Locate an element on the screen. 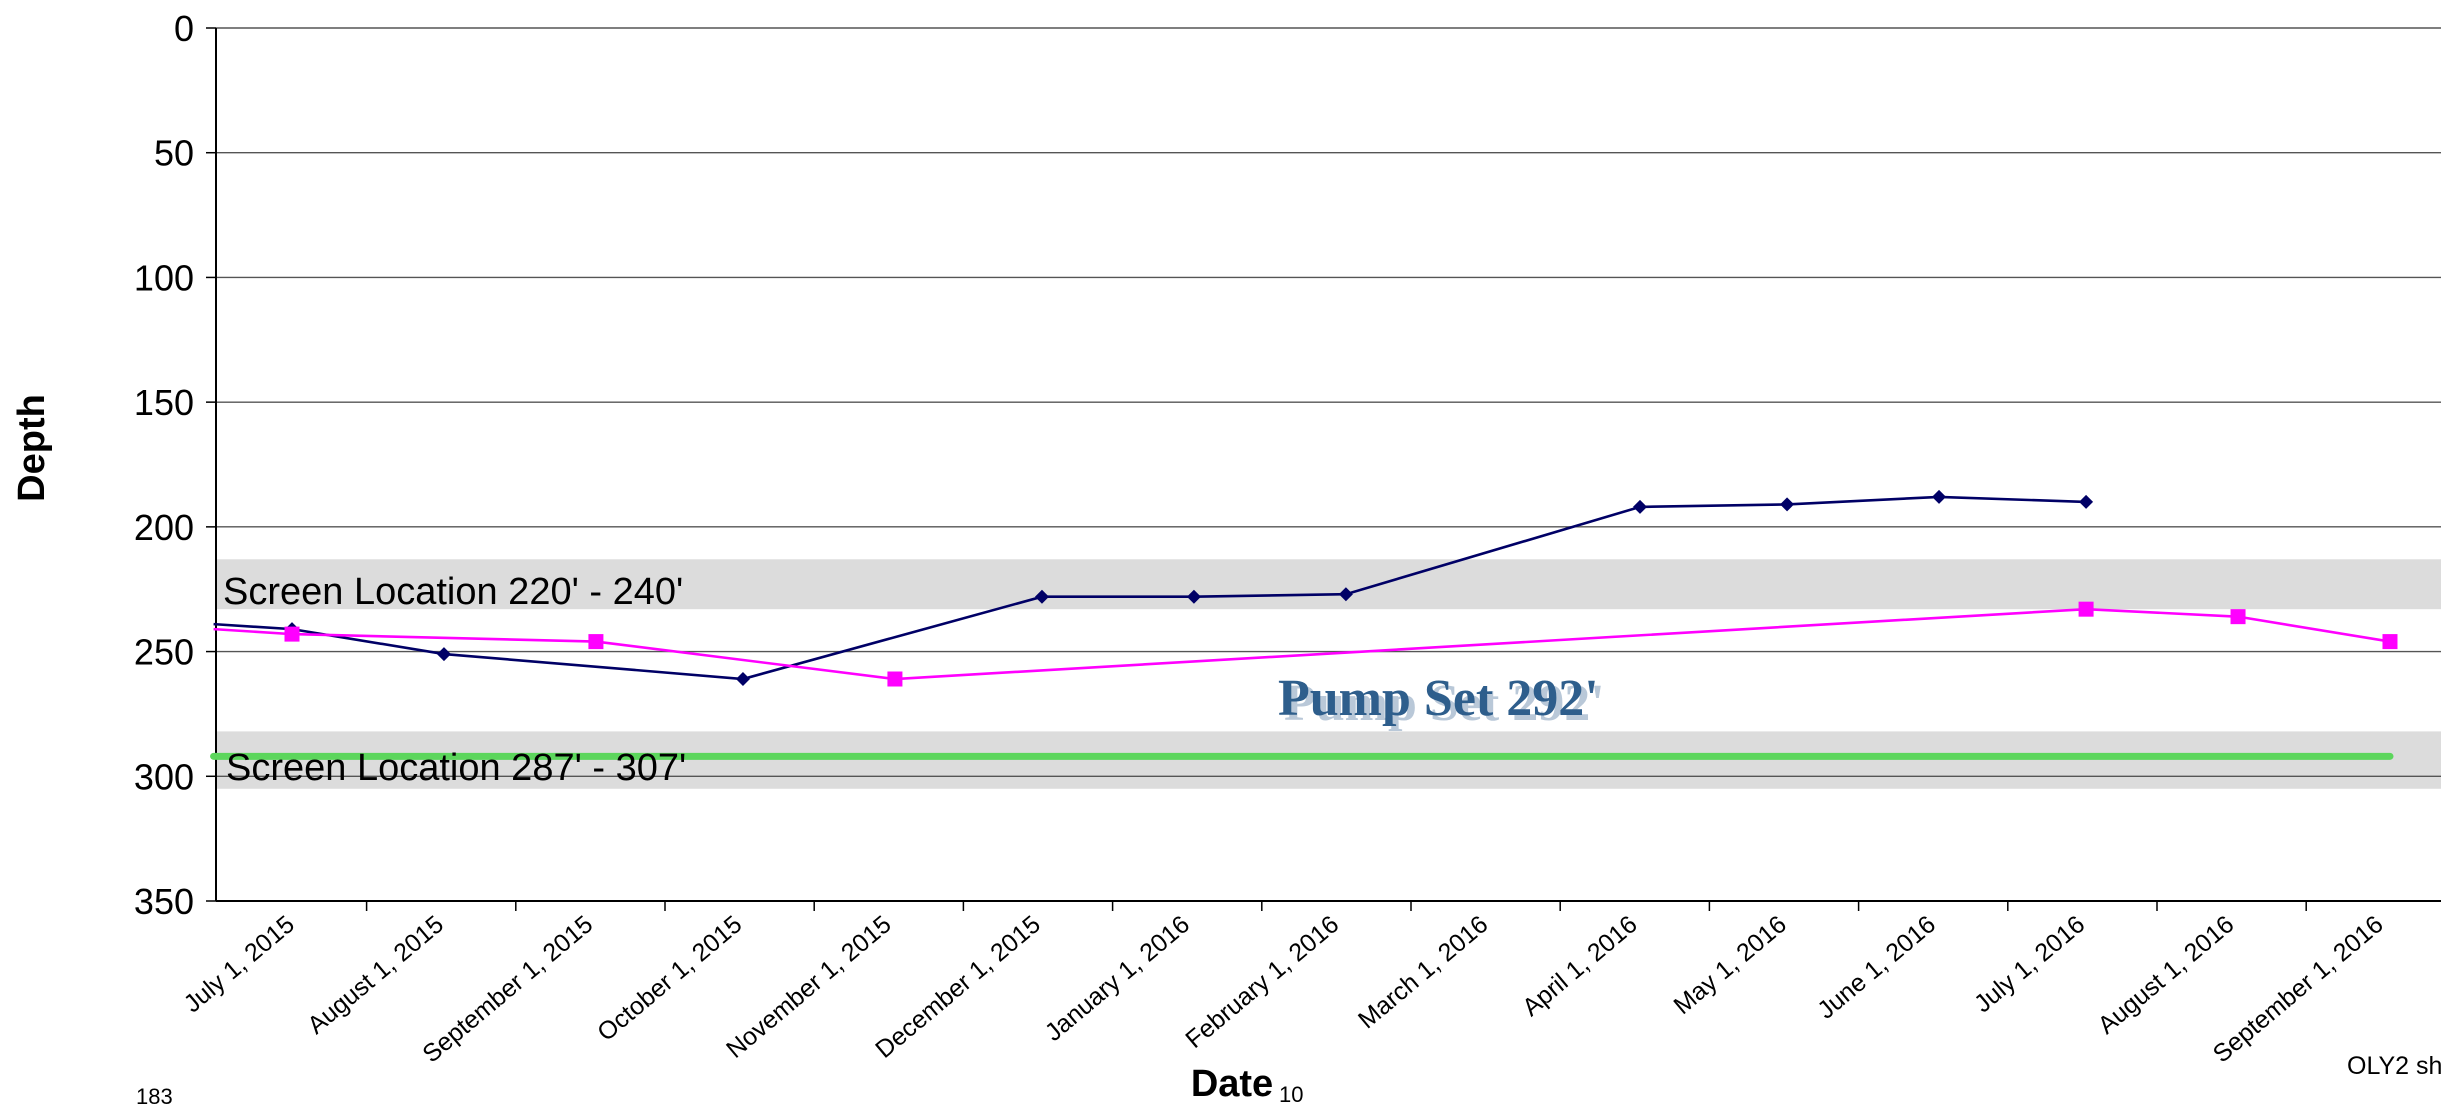 This screenshot has width=2441, height=1104. pump-set-label-shadow: Pump Set 292' is located at coordinates (1444, 703).